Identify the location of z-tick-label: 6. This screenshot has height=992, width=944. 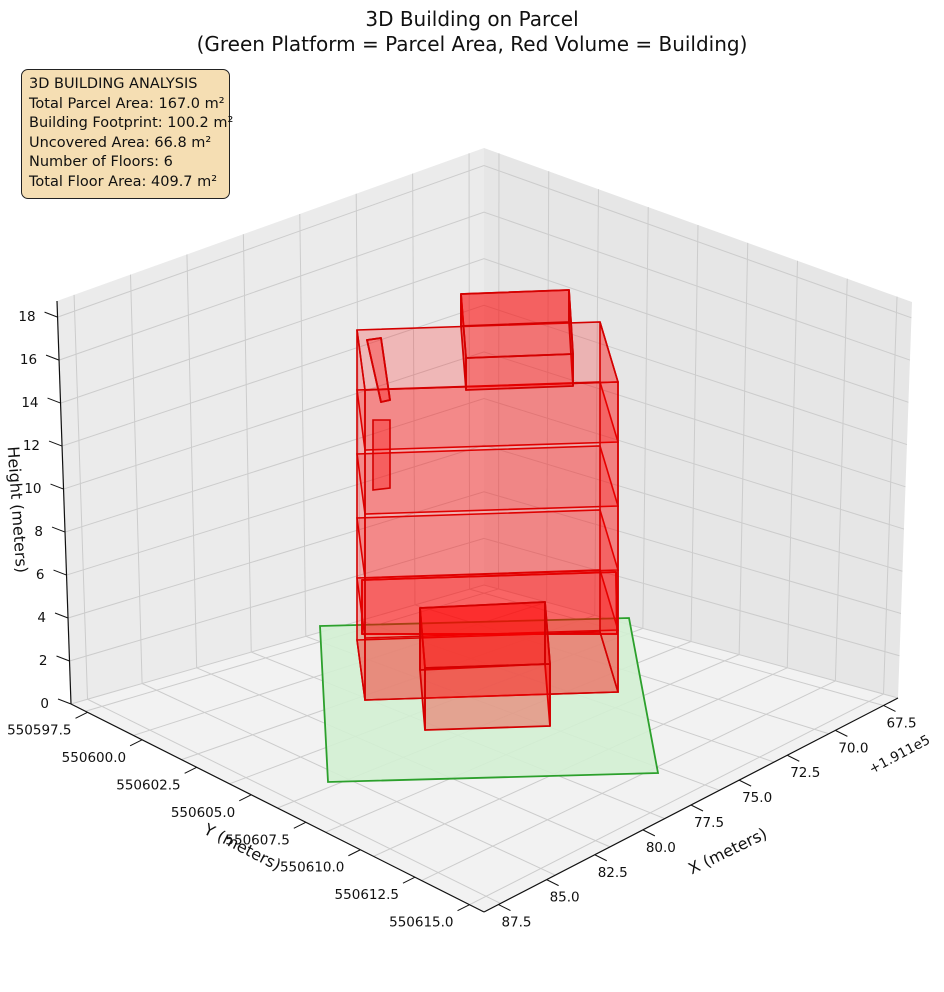
(40, 575).